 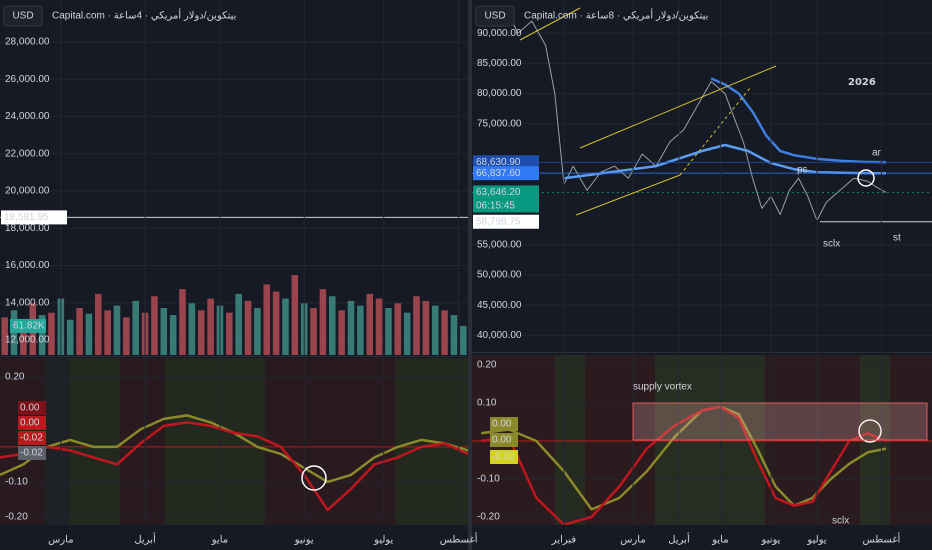 I want to click on y-tick-label: 12,000.00, so click(x=27, y=340).